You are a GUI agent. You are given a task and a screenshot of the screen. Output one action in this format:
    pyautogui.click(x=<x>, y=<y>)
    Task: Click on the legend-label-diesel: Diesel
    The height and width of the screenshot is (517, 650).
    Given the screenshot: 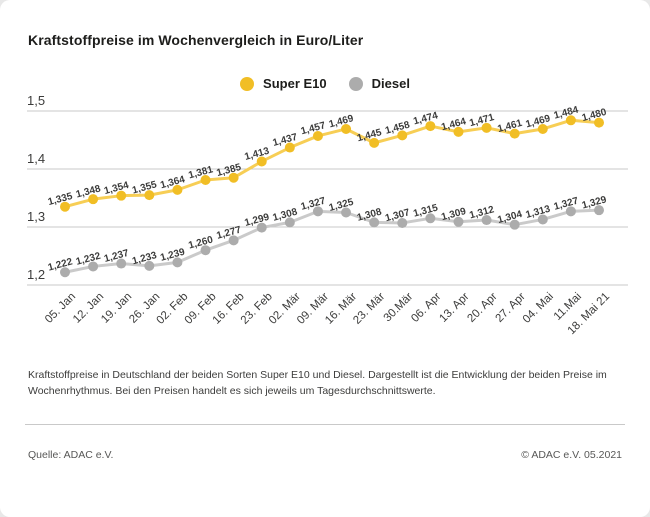 What is the action you would take?
    pyautogui.click(x=390, y=83)
    